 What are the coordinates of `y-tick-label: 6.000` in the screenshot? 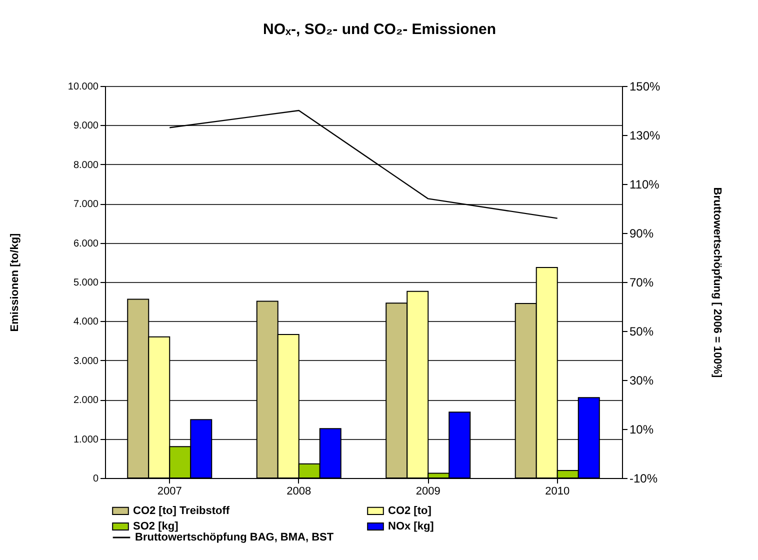 It's located at (86, 244).